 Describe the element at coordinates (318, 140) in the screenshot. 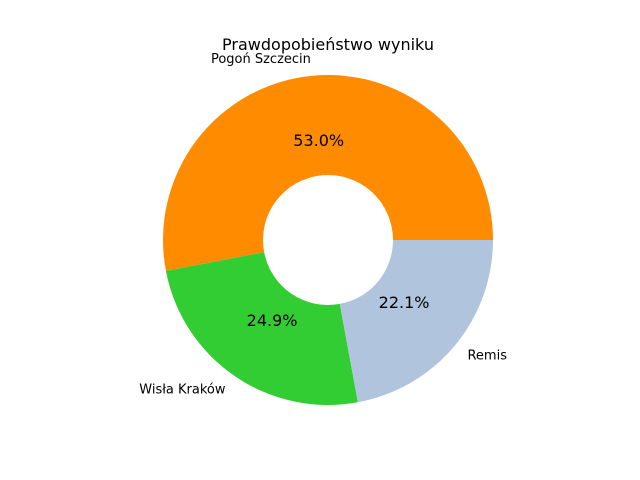

I see `percent-label-pogon-szczecin: 53.0%` at that location.